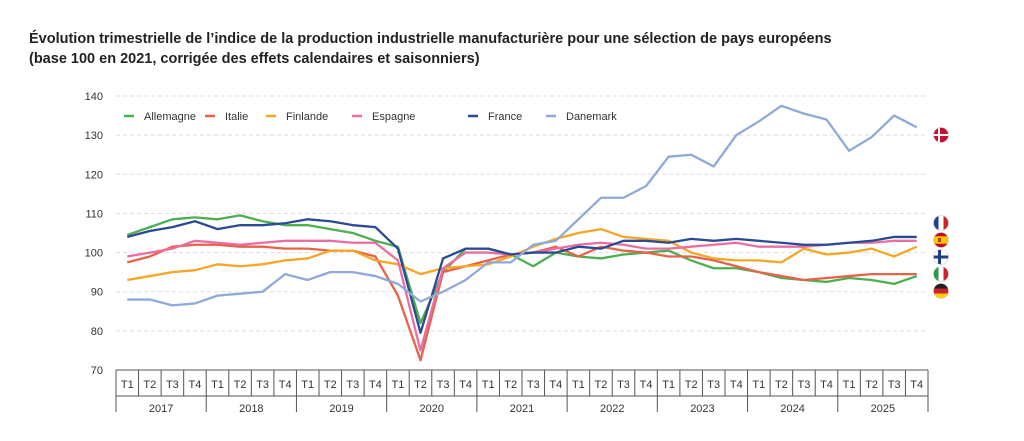 Image resolution: width=1024 pixels, height=441 pixels. Describe the element at coordinates (883, 409) in the screenshot. I see `year-label: 2025` at that location.